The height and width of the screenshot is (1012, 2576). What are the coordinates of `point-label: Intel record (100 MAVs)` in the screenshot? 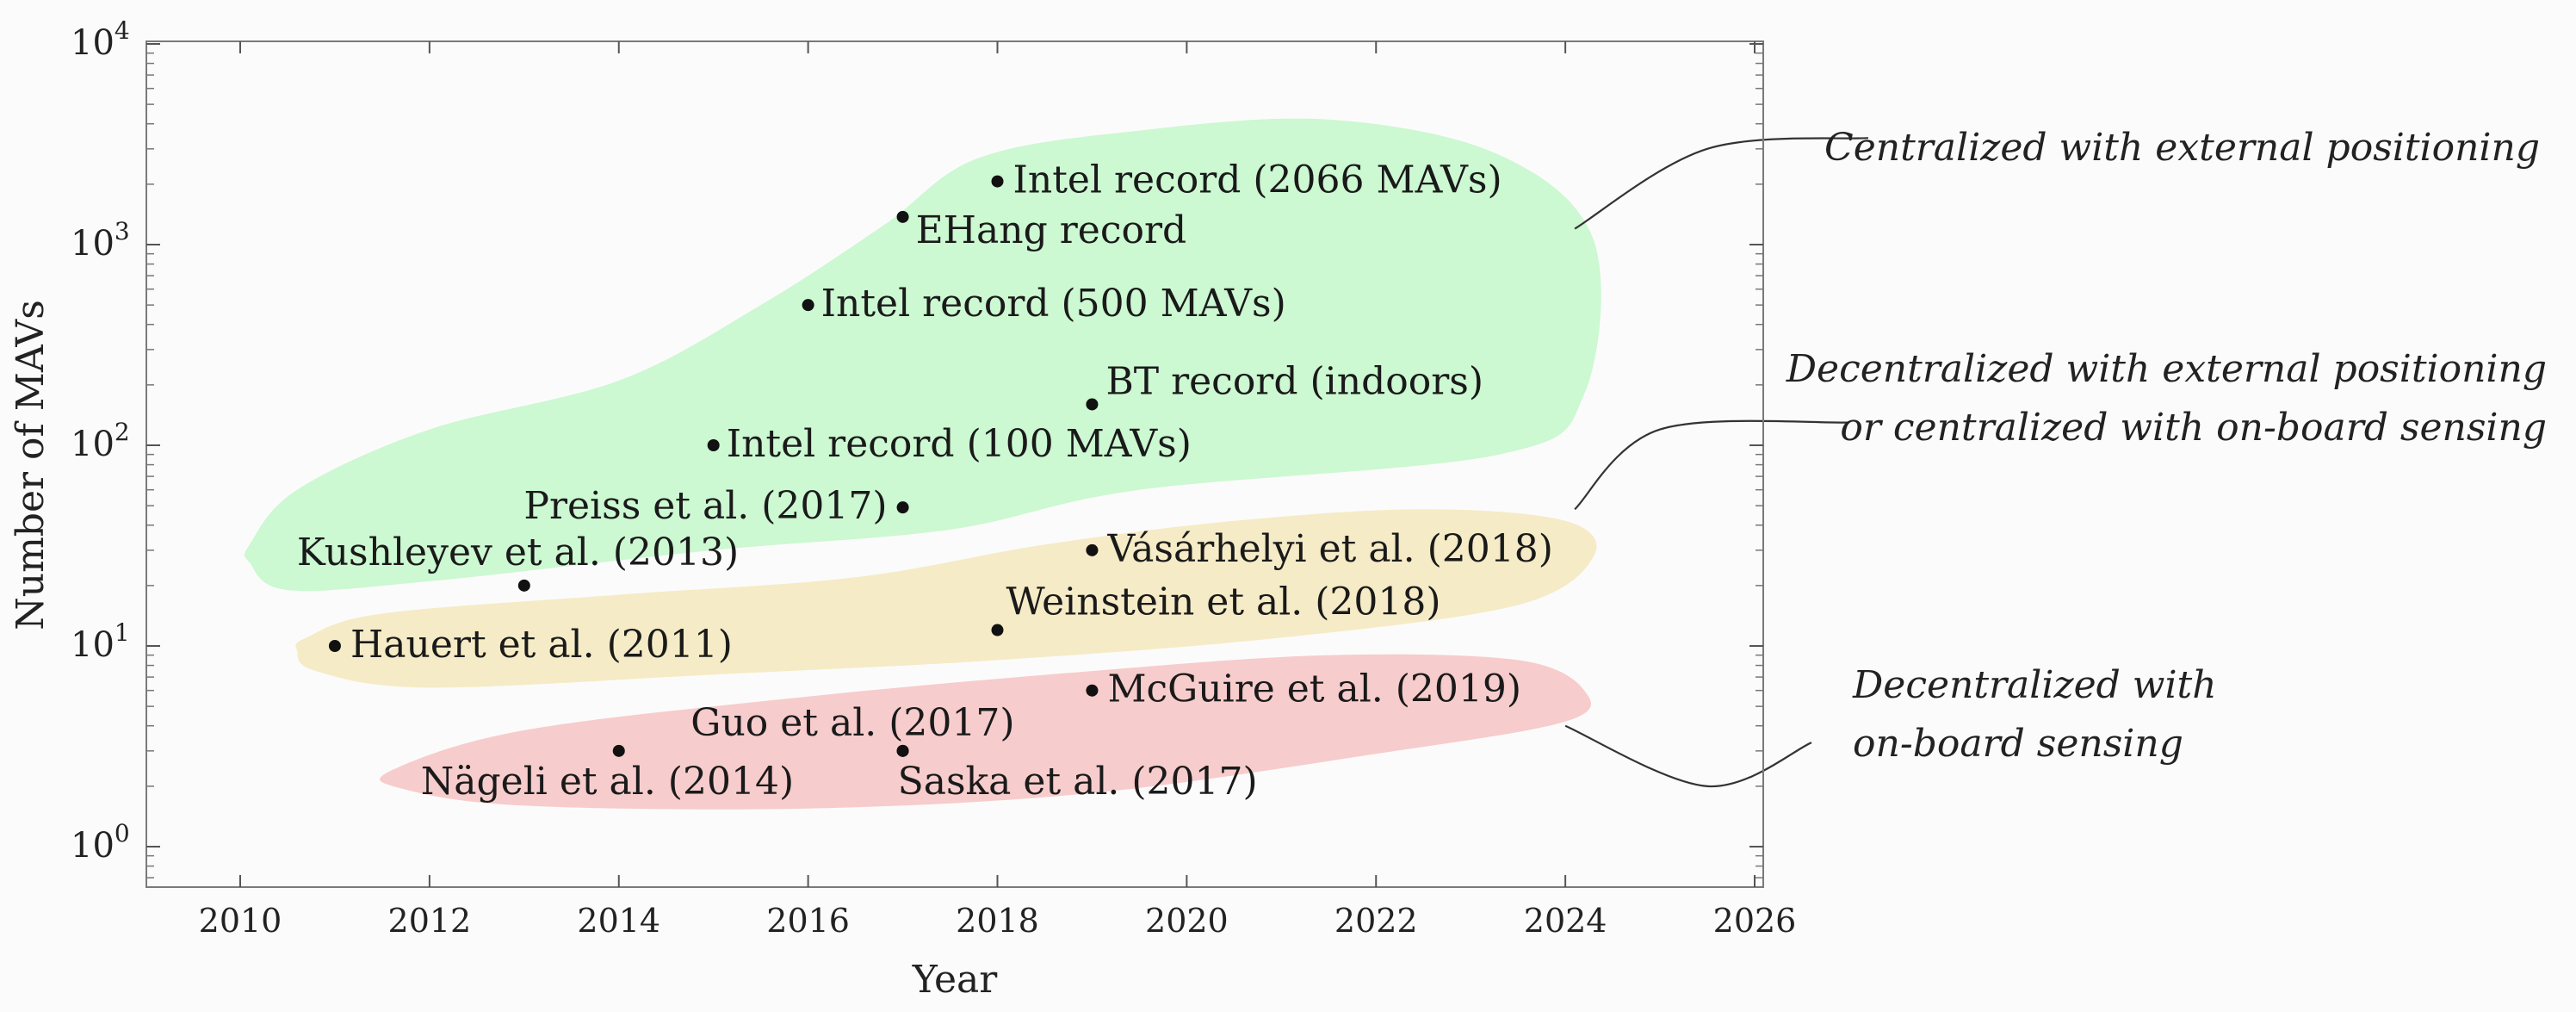 It's located at (960, 444).